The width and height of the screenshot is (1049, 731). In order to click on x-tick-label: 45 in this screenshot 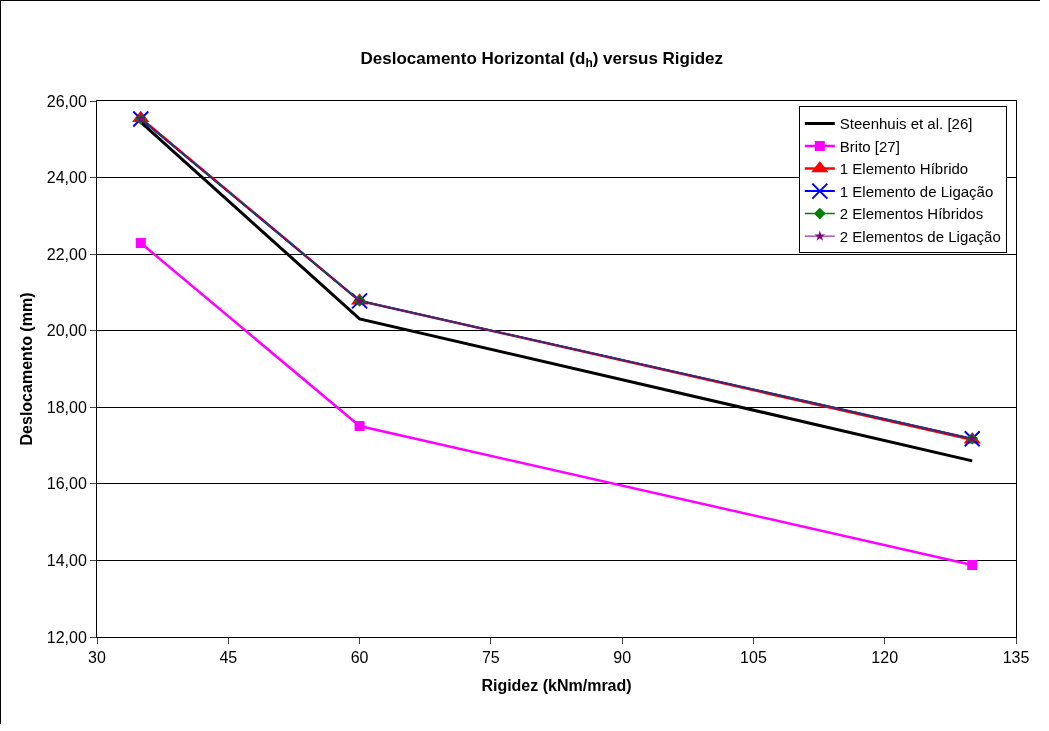, I will do `click(228, 658)`.